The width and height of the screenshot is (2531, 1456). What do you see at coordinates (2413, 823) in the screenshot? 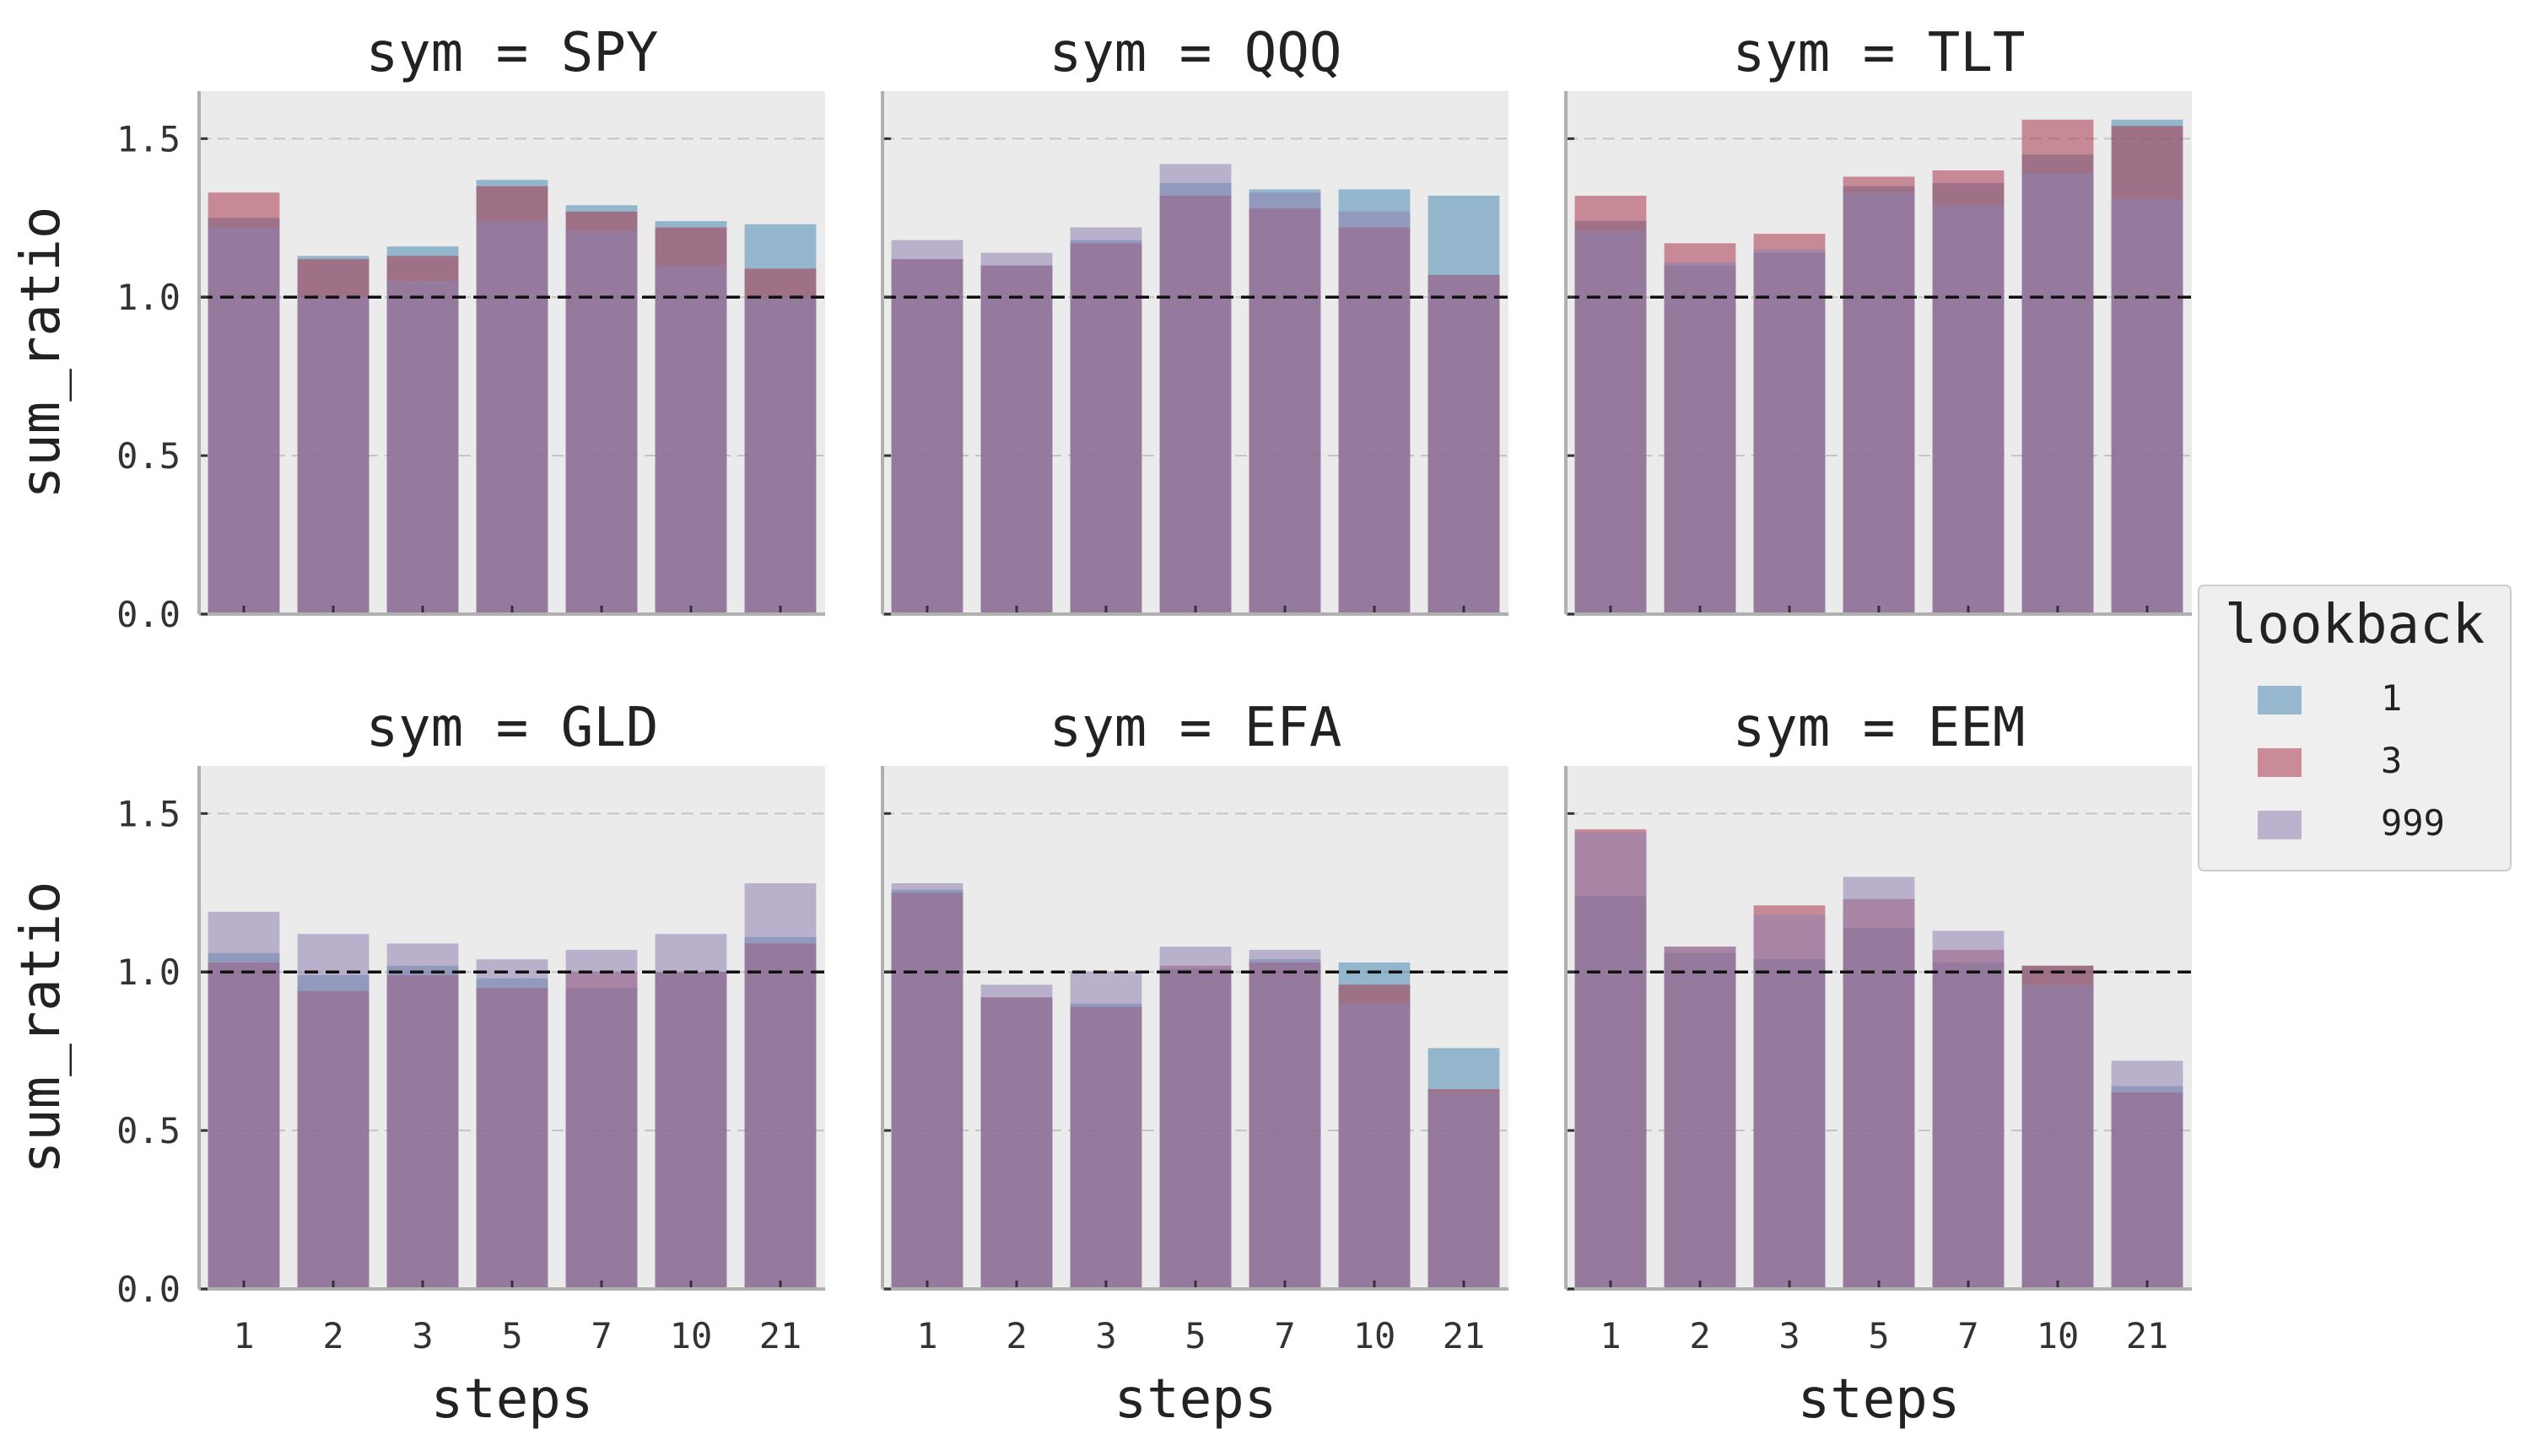
I see `legend-label-999: 999` at bounding box center [2413, 823].